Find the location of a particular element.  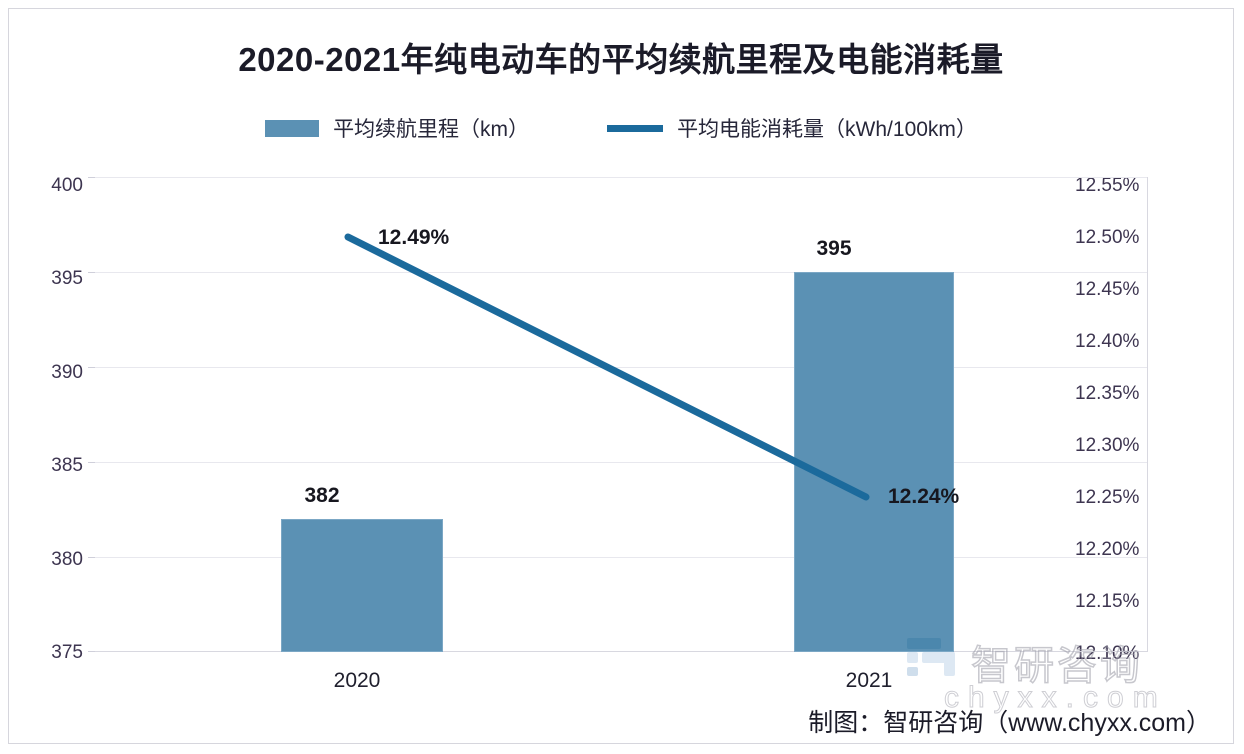

legend-item-average-range: 平均续航里程（km） is located at coordinates (397, 128).